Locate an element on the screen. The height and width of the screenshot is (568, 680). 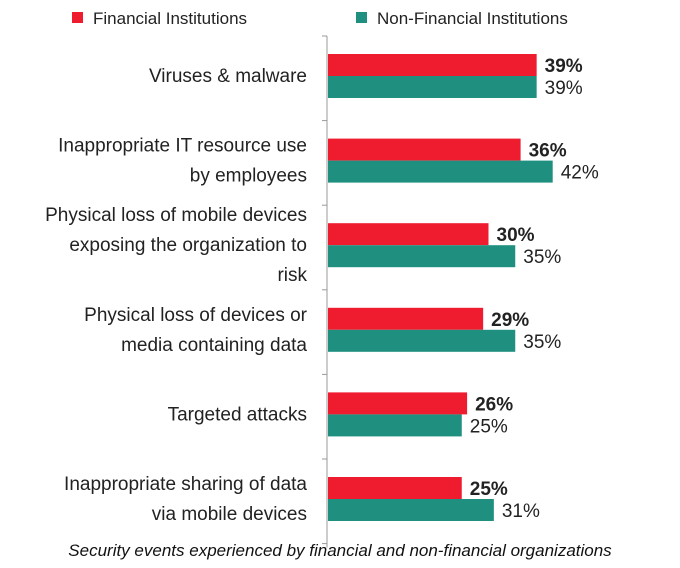
category-axis is located at coordinates (325, 291).